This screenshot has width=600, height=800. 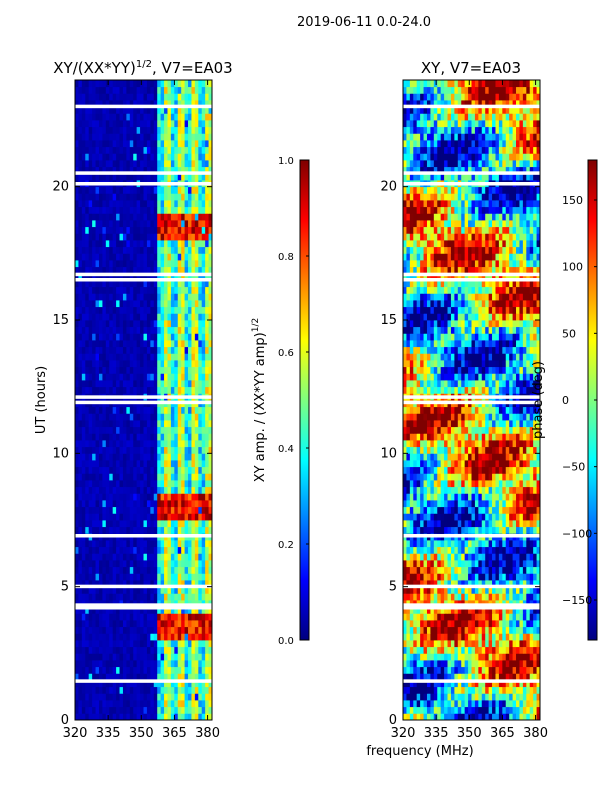 I want to click on left-title-exponent: 1/2, so click(x=144, y=64).